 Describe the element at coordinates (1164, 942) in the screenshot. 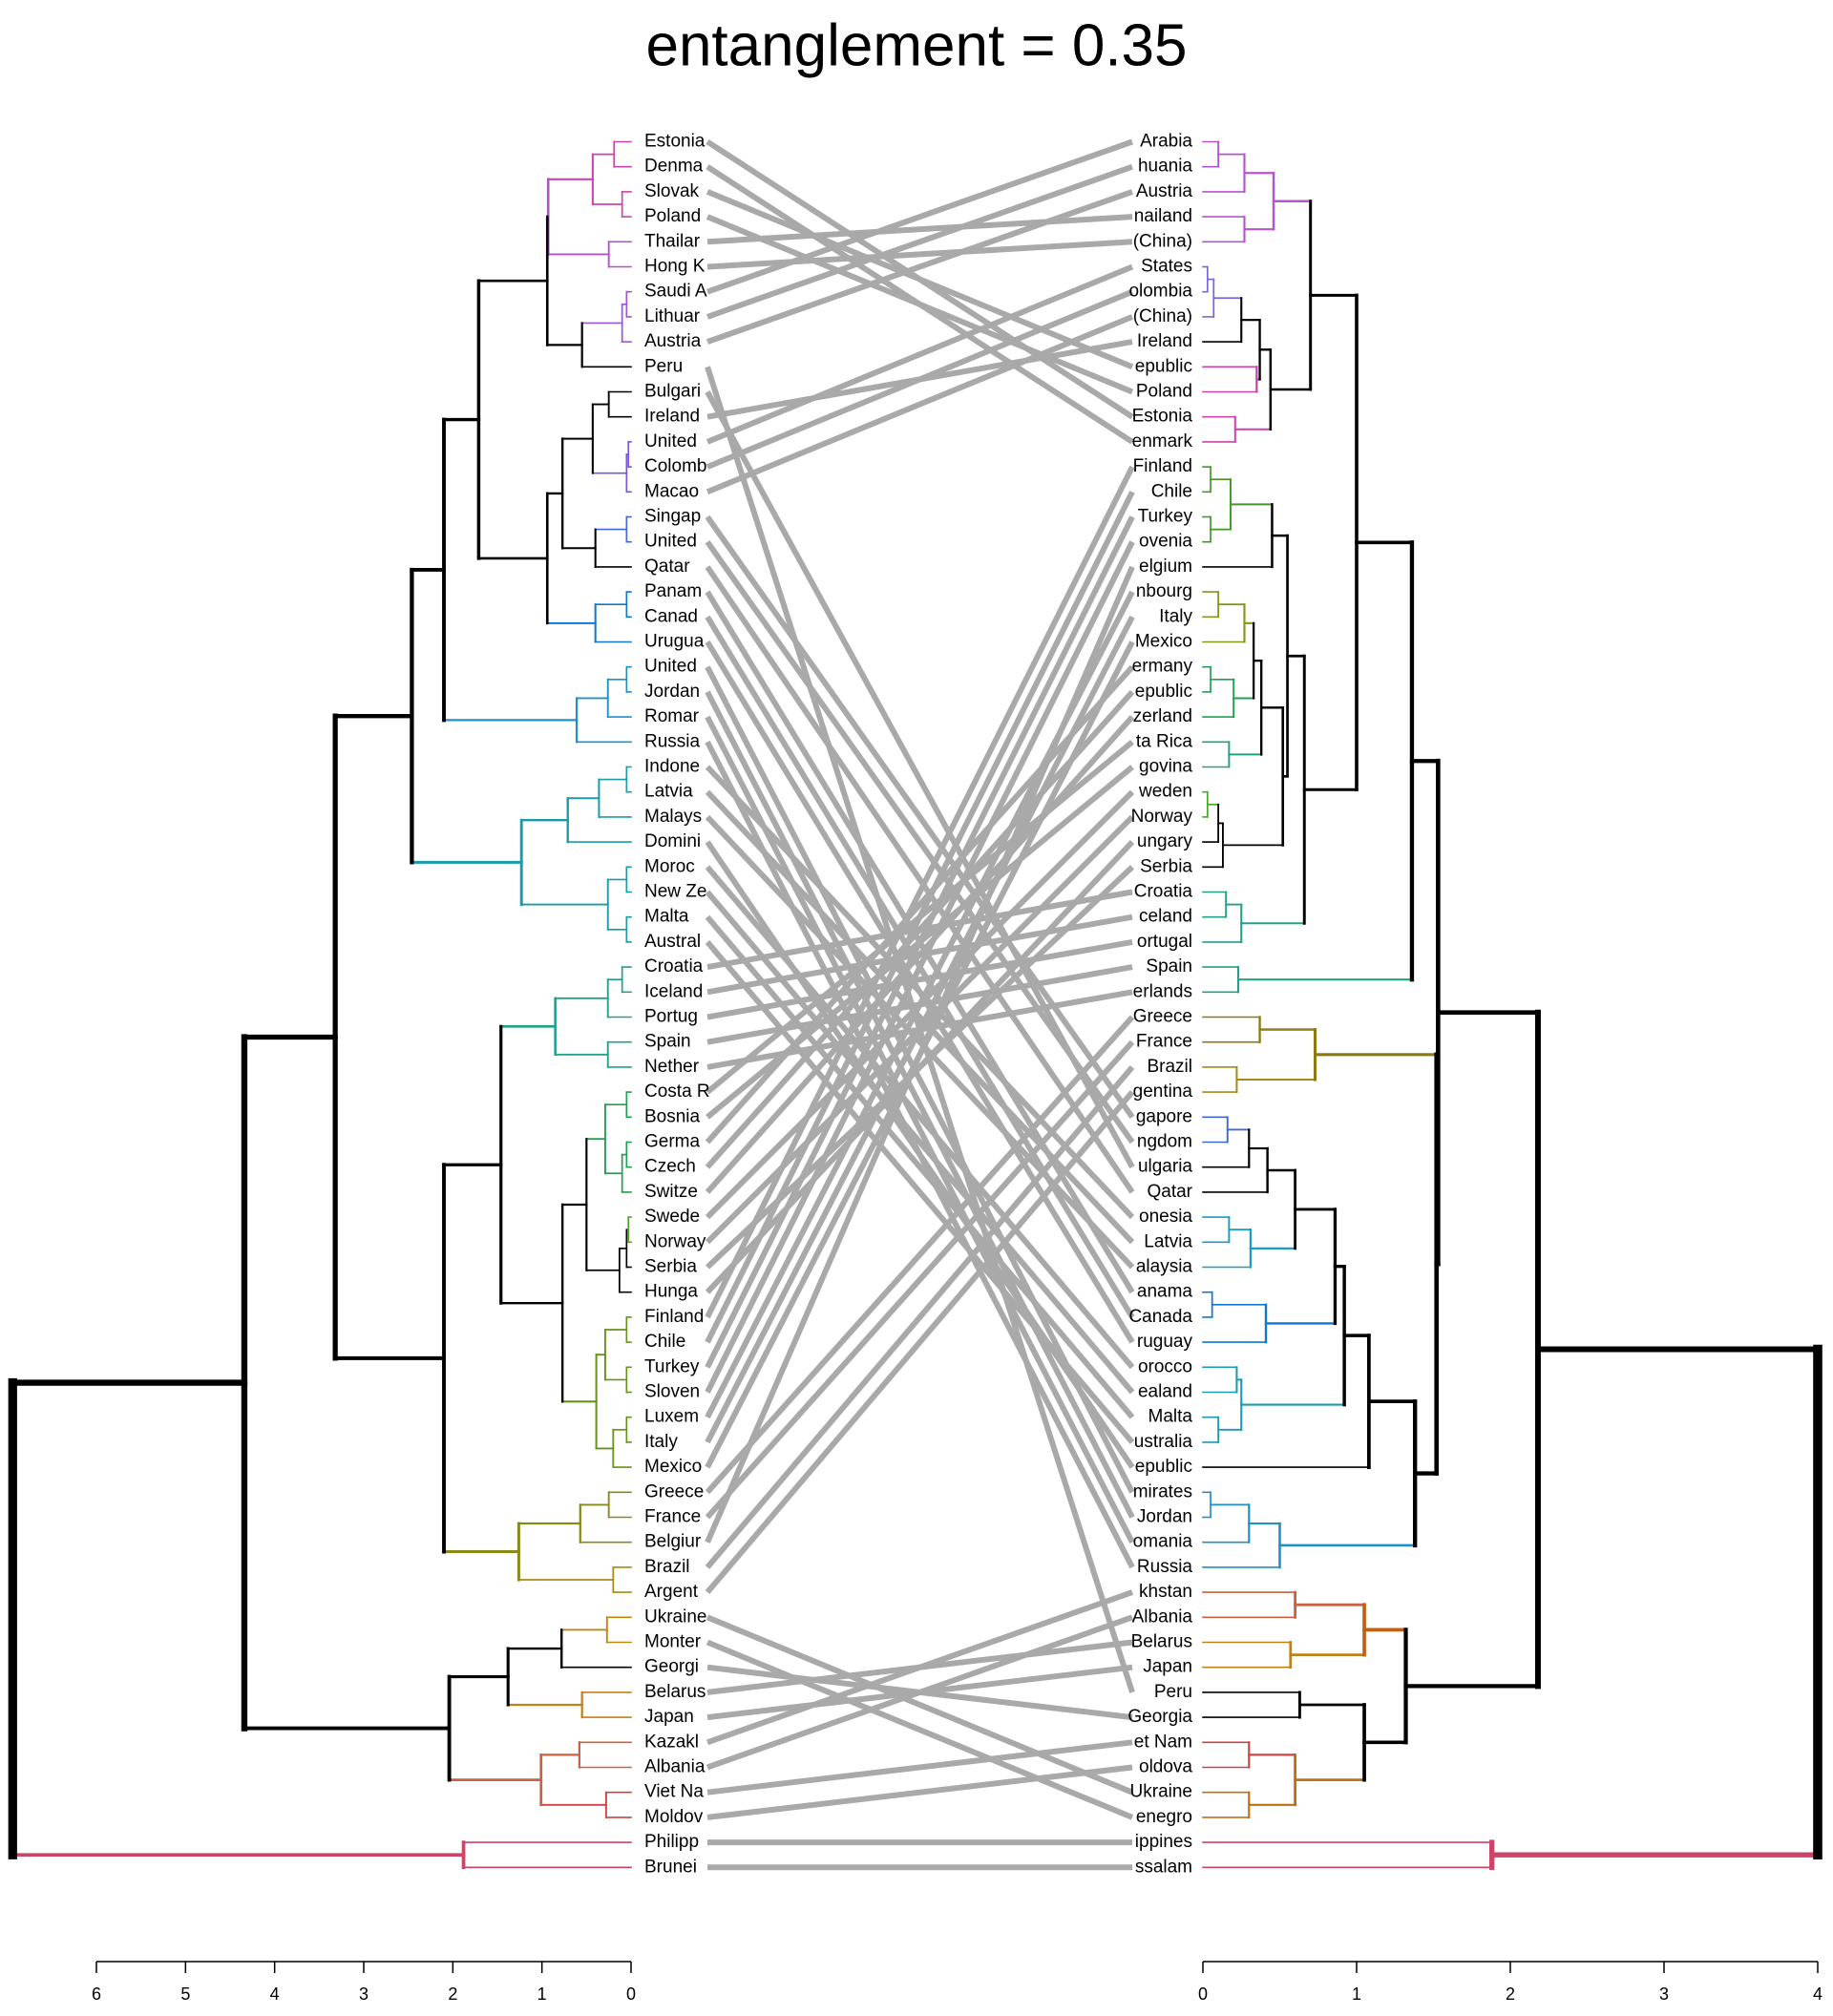

I see `leaf-label: ortugal` at that location.